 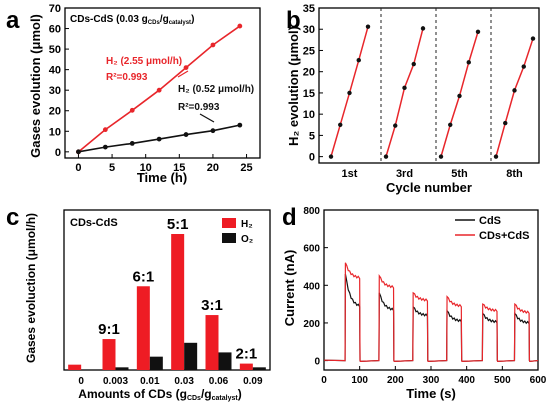 I want to click on panel-c-category-label: 0.06, so click(x=219, y=381).